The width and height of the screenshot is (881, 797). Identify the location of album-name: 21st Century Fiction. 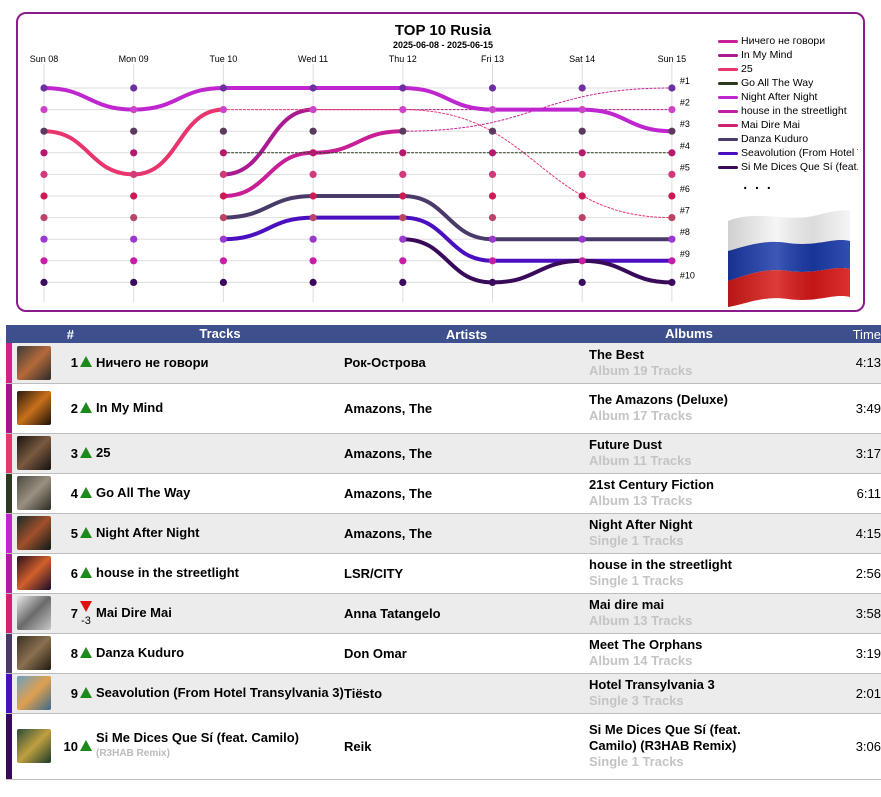
(651, 484).